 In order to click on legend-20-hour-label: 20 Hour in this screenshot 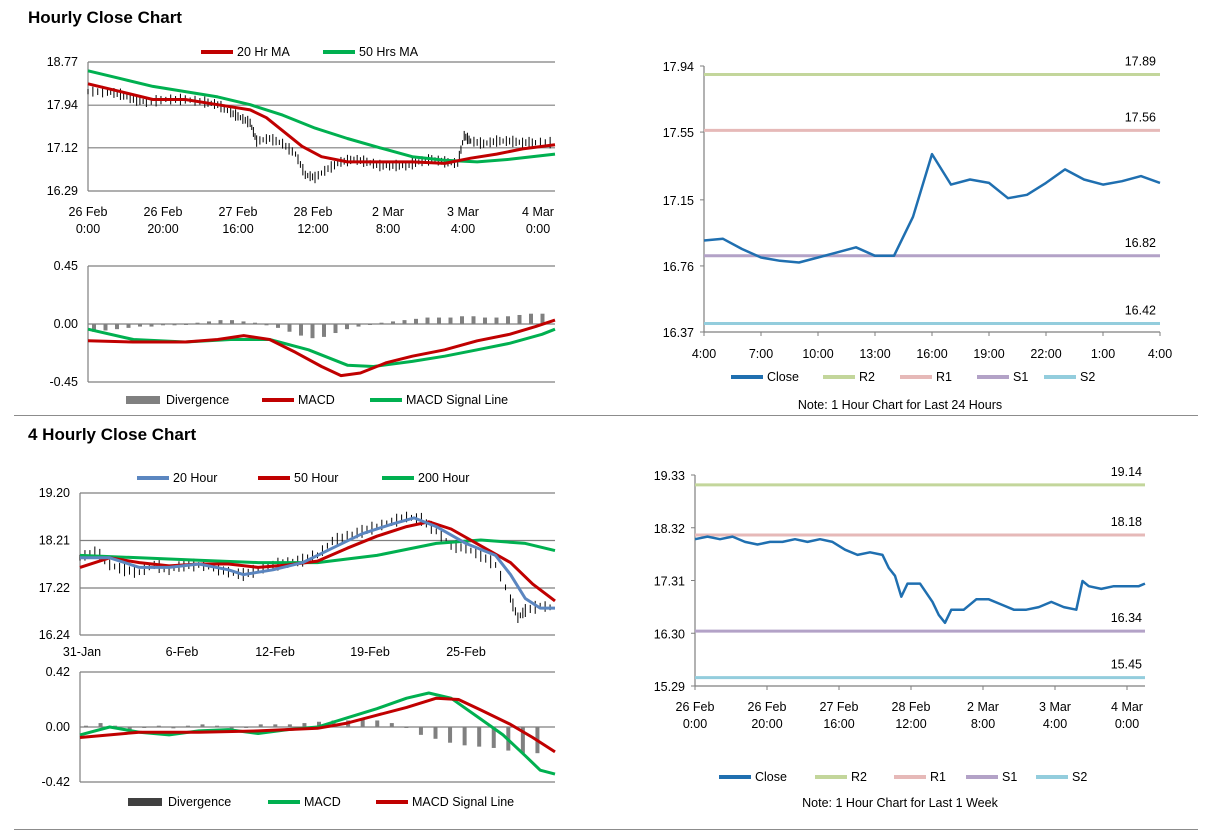, I will do `click(195, 478)`.